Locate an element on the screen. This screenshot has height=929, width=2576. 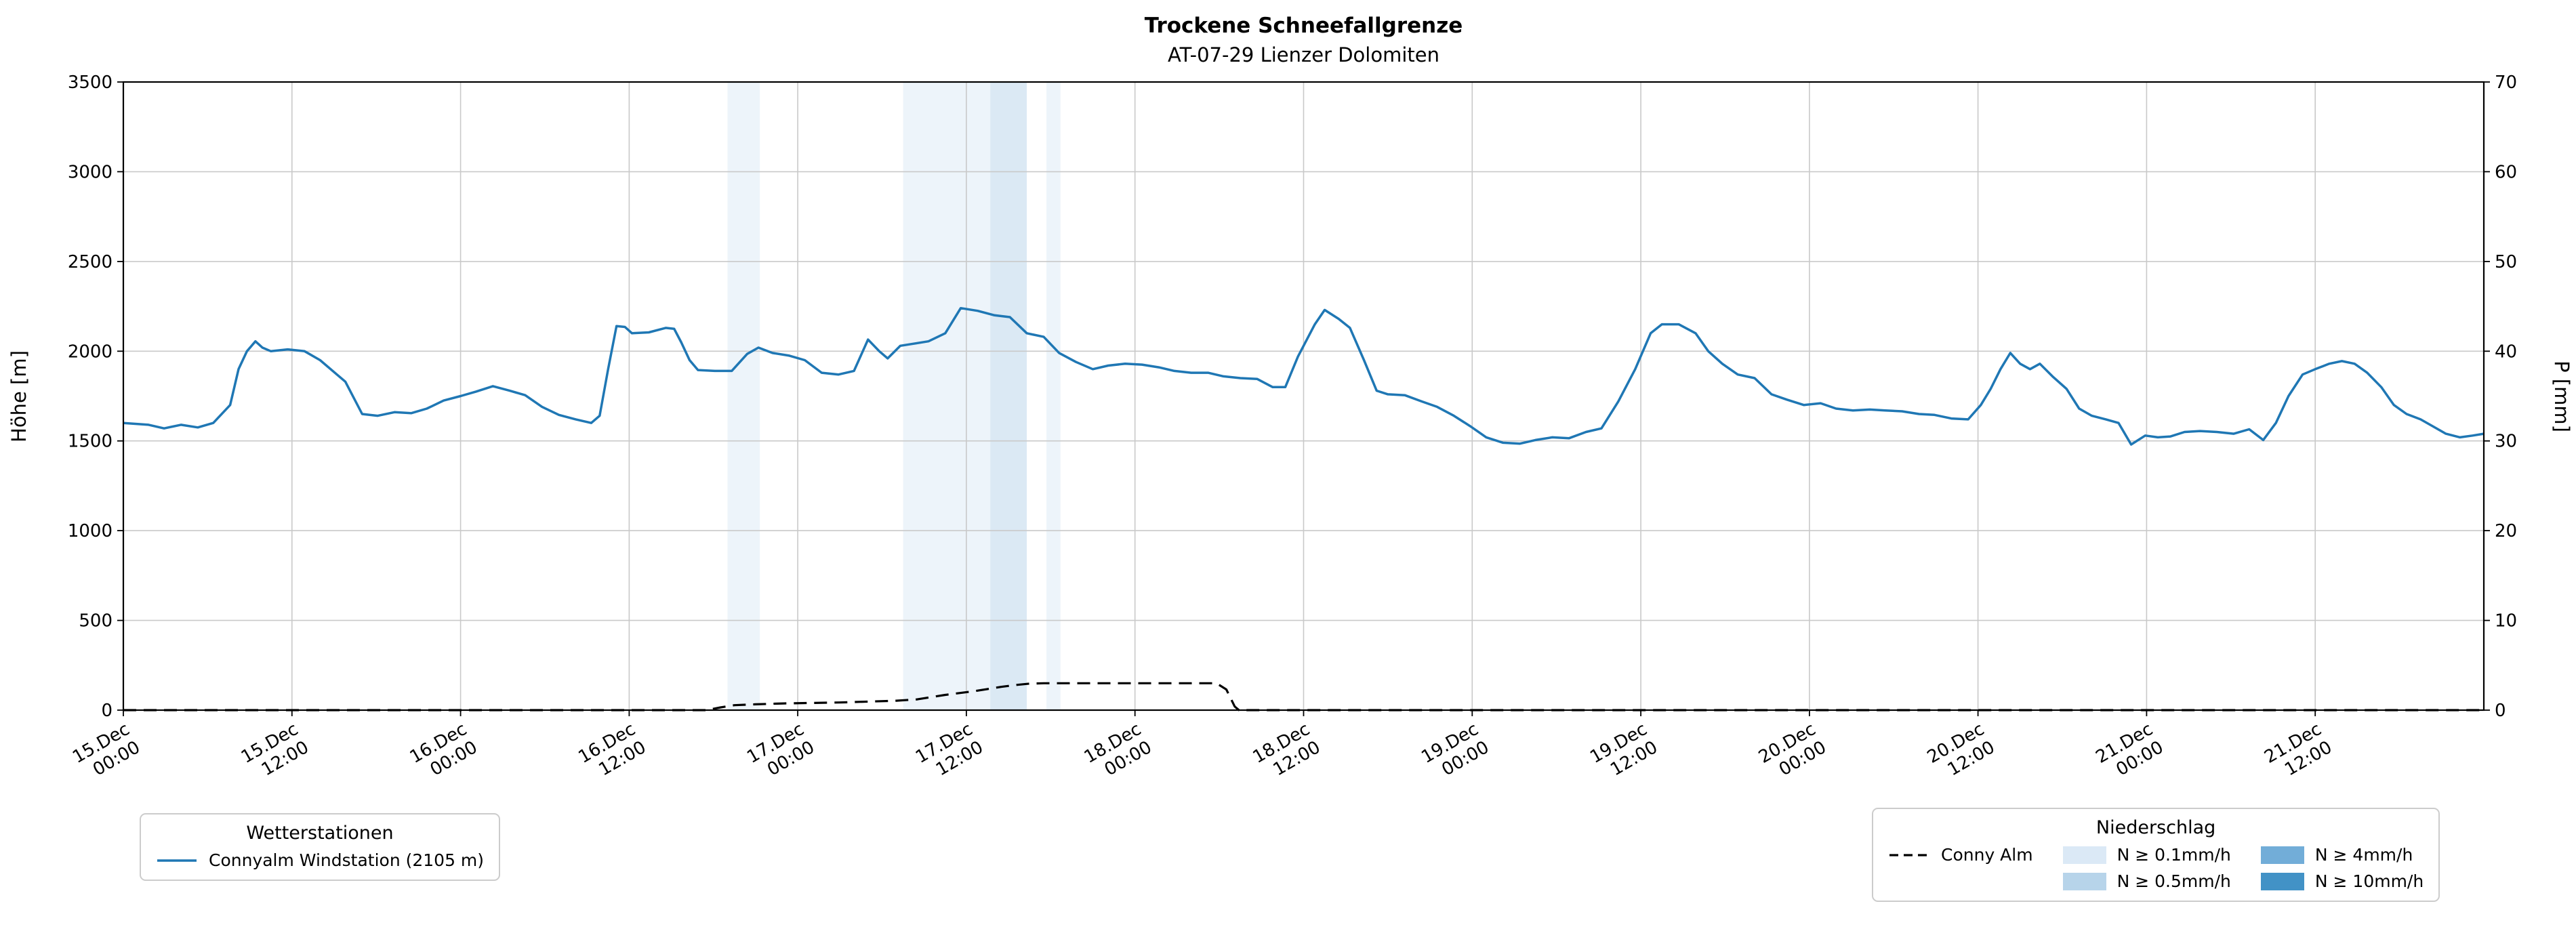
legend-entry-precip-10: N ≥ 10mm/h is located at coordinates (2342, 881).